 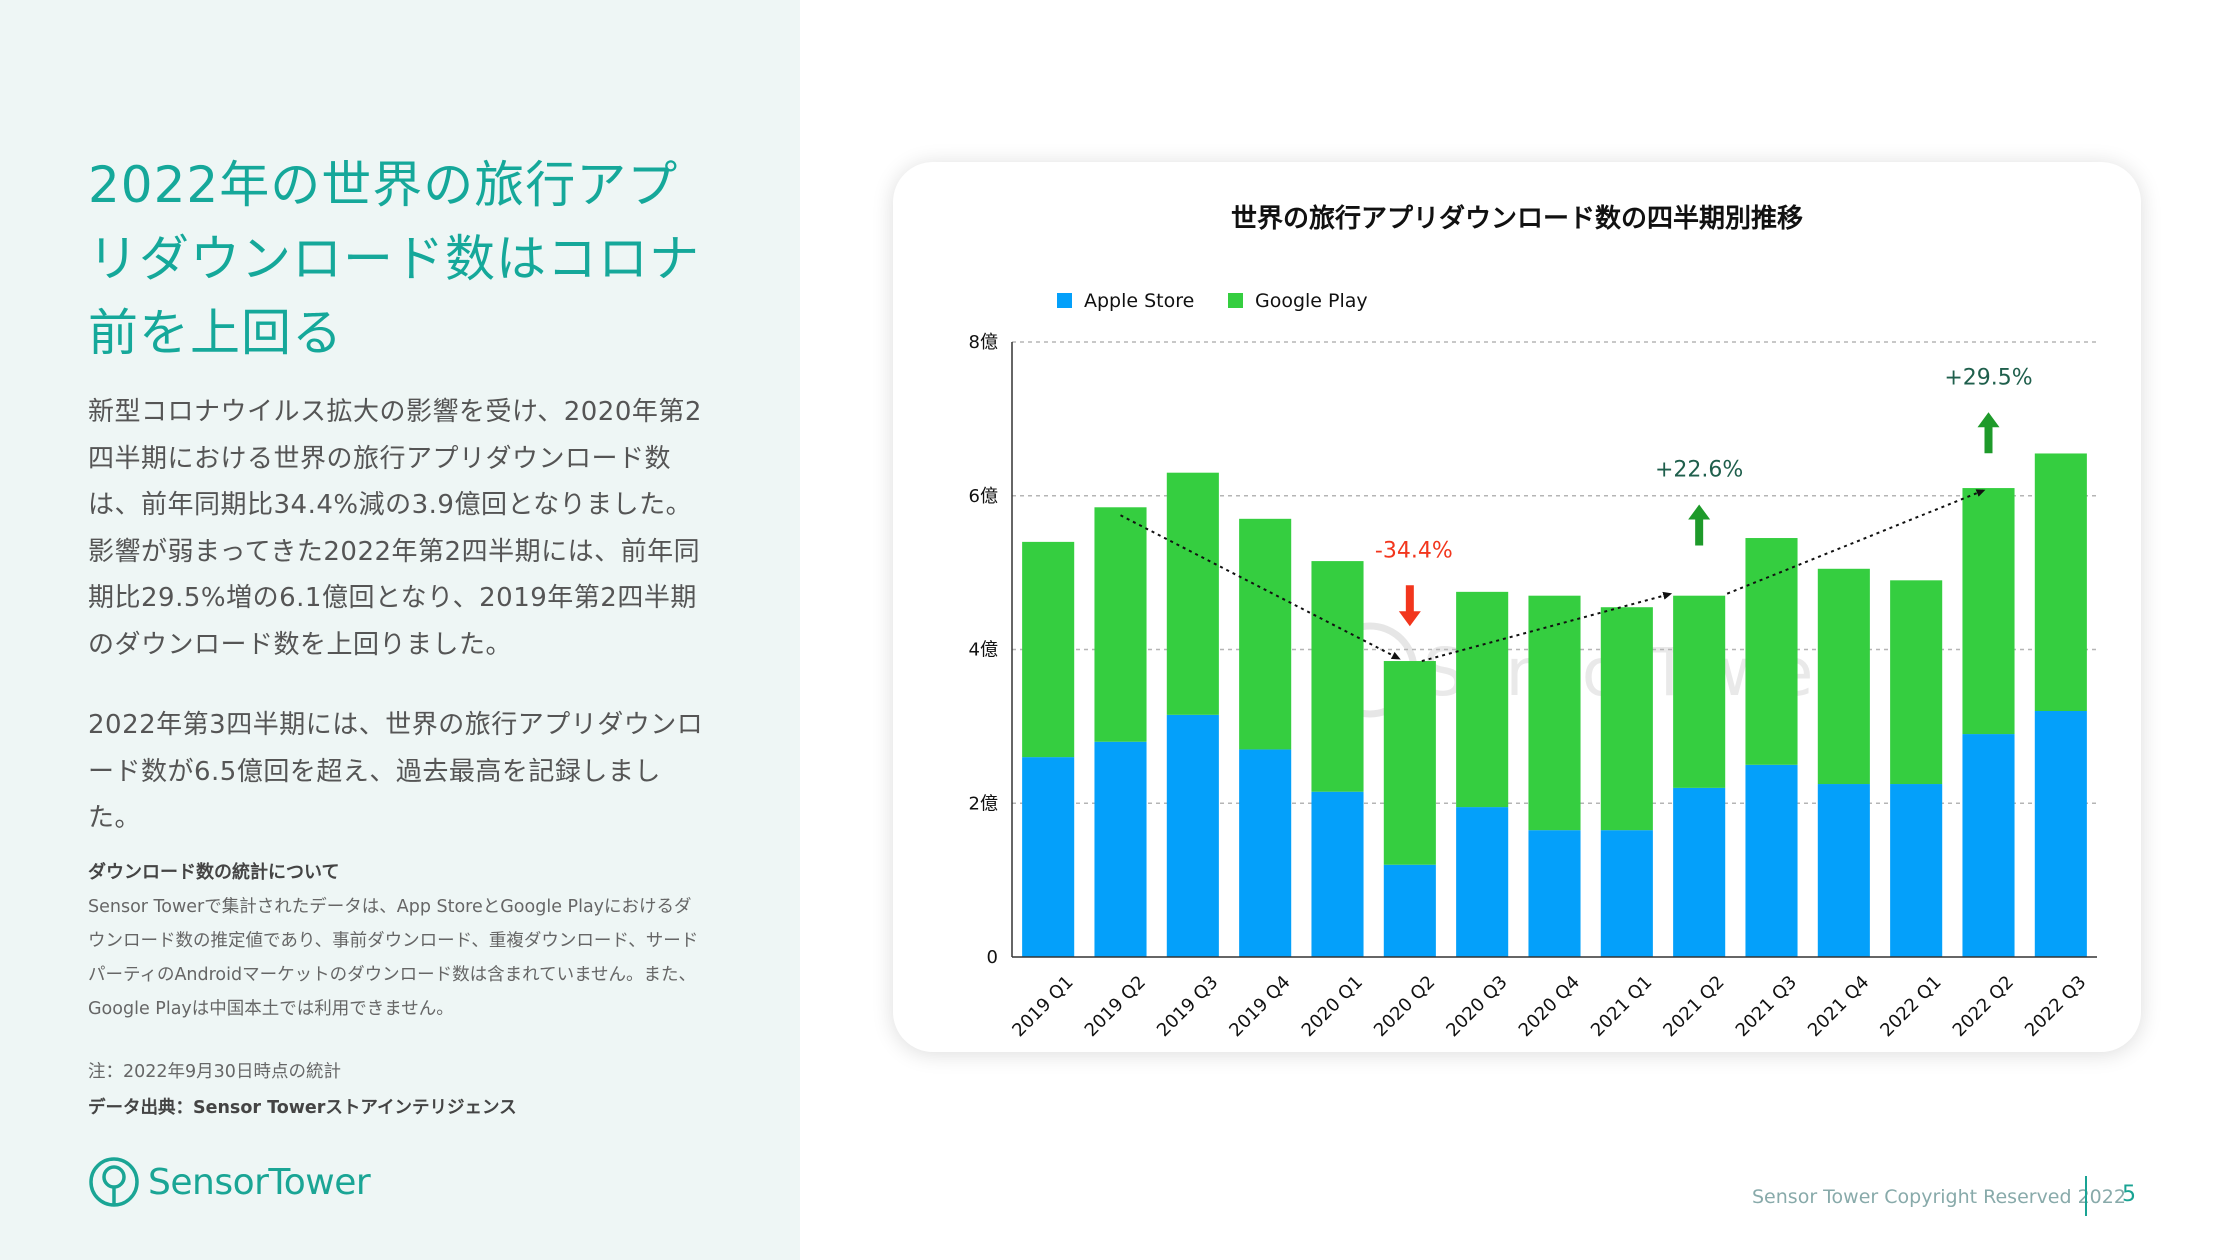 What do you see at coordinates (1064, 300) in the screenshot?
I see `legend-swatch-apple` at bounding box center [1064, 300].